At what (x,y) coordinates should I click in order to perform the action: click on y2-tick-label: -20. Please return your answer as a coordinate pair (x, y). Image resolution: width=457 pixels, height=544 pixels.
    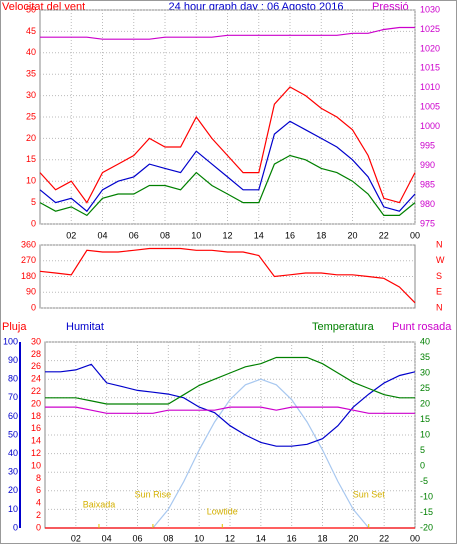
    Looking at the image, I should click on (426, 527).